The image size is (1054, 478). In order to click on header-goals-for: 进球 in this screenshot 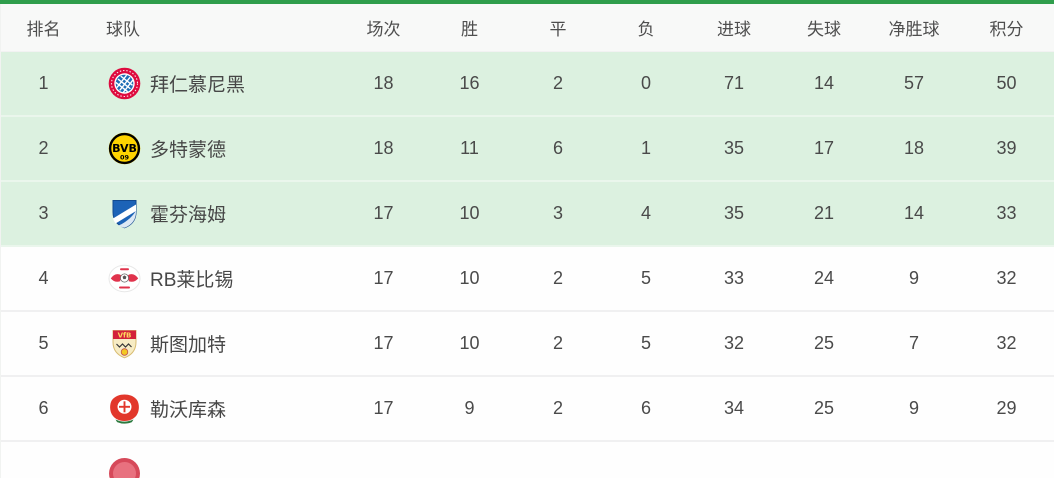, I will do `click(734, 29)`.